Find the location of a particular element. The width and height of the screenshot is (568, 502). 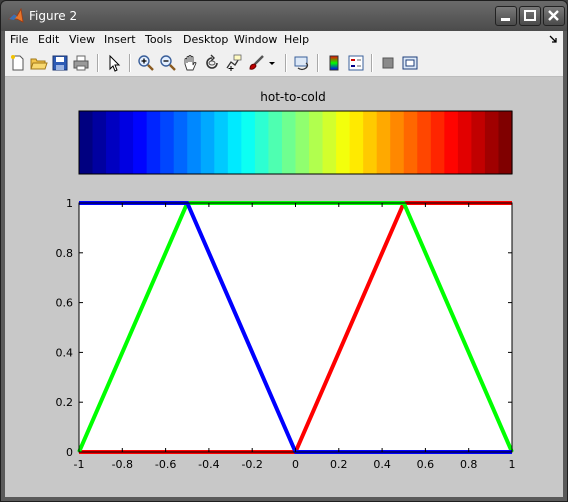

maximize-icon is located at coordinates (530, 15).